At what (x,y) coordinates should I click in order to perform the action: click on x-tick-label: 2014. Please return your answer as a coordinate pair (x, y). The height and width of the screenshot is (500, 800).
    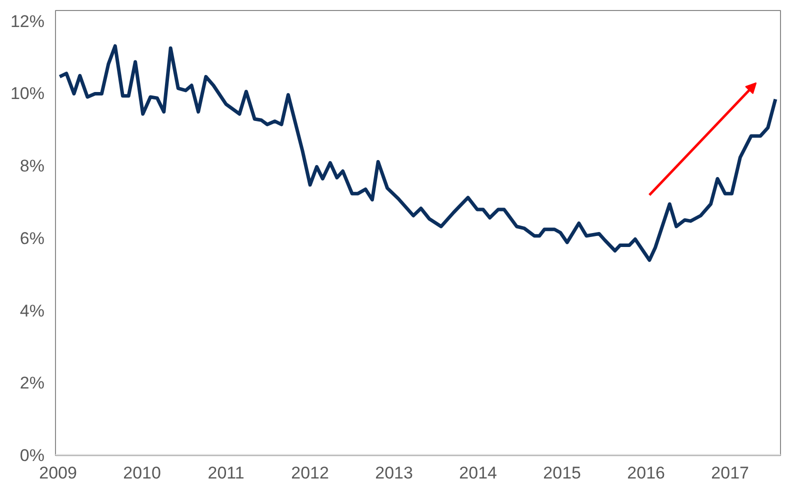
    Looking at the image, I should click on (478, 473).